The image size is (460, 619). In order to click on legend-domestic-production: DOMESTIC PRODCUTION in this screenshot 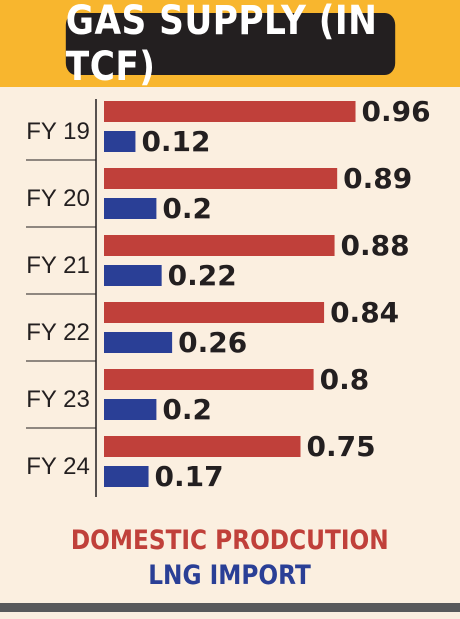, I will do `click(230, 540)`.